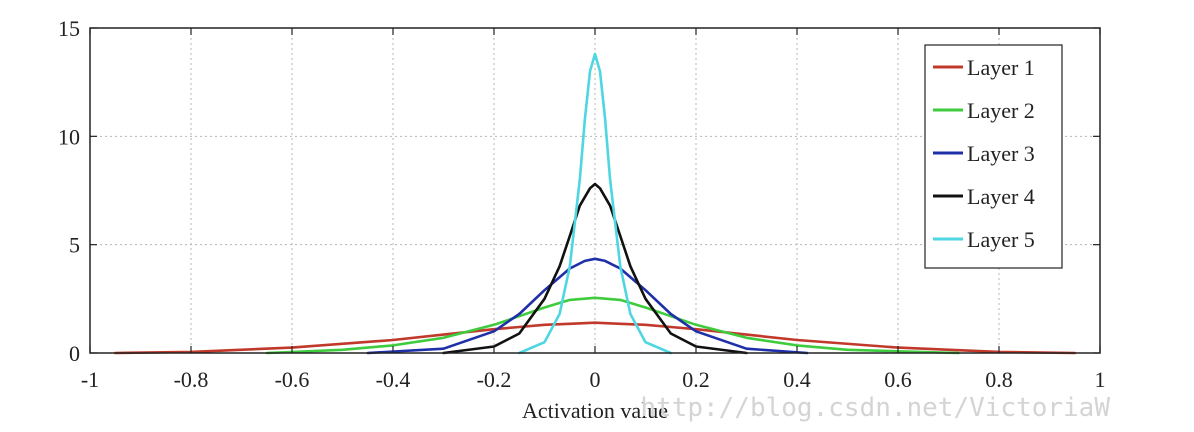 Image resolution: width=1194 pixels, height=432 pixels. What do you see at coordinates (898, 379) in the screenshot?
I see `x-tick-label: 0.6` at bounding box center [898, 379].